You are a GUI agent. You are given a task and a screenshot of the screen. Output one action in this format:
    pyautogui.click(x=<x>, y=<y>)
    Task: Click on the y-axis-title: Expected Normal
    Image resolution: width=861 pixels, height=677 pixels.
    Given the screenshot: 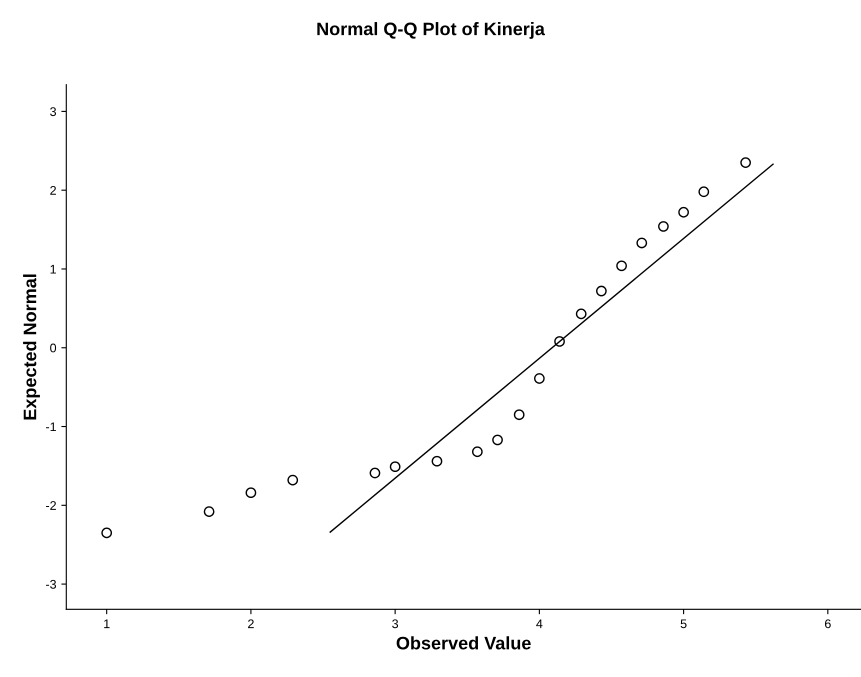 What is the action you would take?
    pyautogui.click(x=31, y=347)
    